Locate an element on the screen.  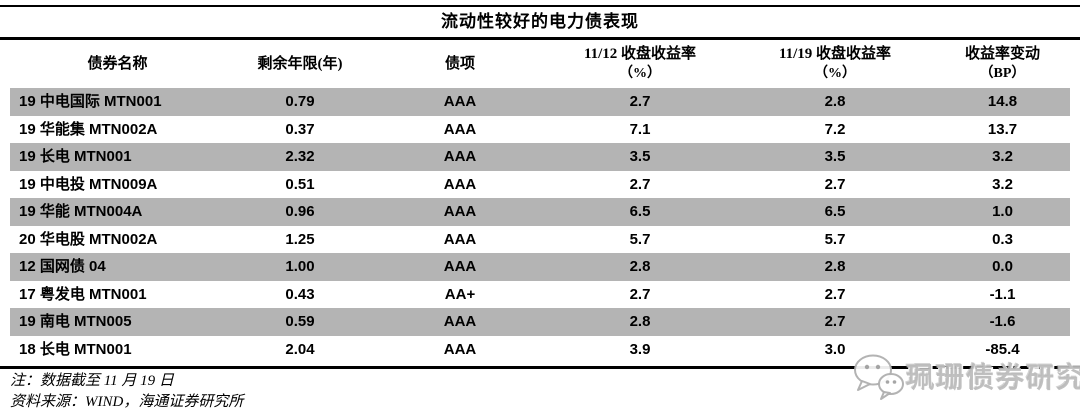
bond-name-cell: 19 中电国际 MTN001 is located at coordinates (90, 101).